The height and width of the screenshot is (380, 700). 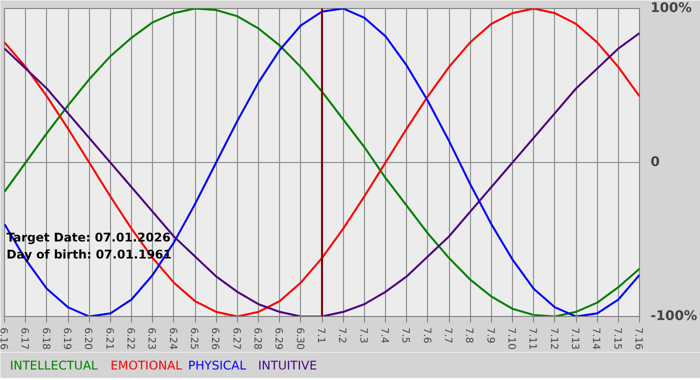 What do you see at coordinates (616, 339) in the screenshot?
I see `x-tick-label: 7.15` at bounding box center [616, 339].